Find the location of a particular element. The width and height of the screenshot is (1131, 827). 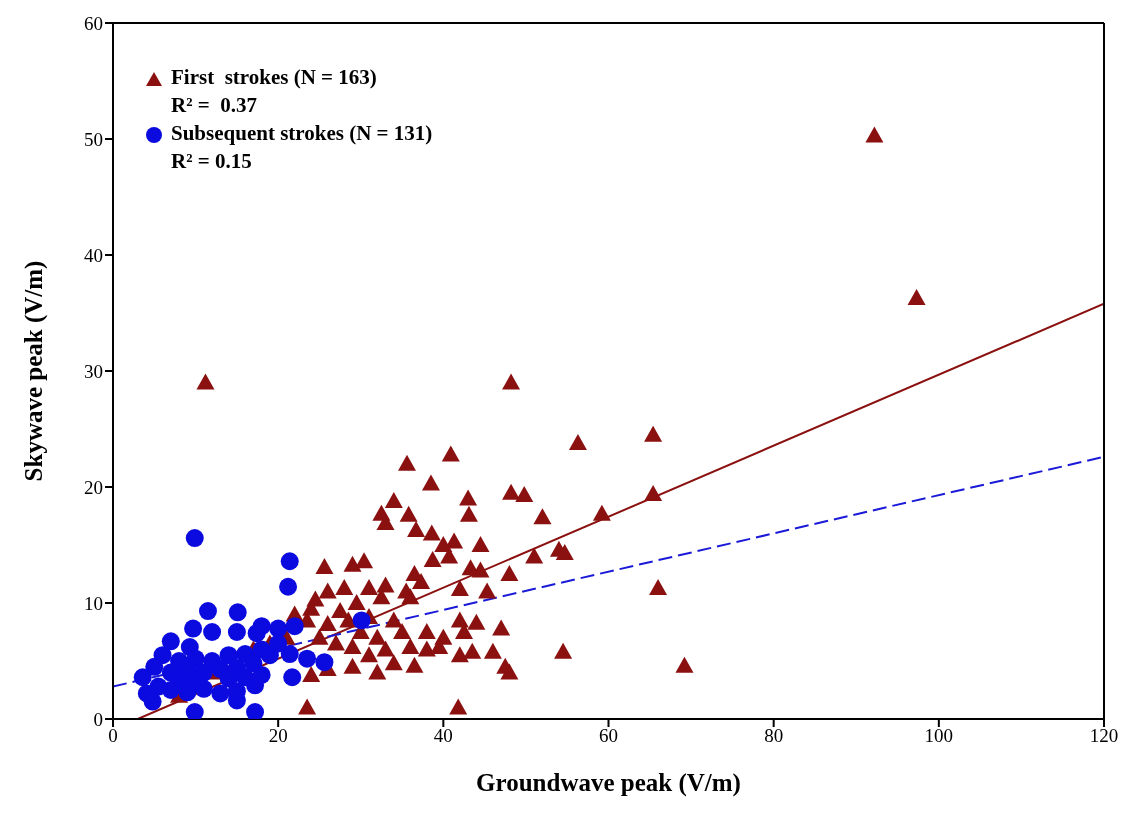

x-tick-label: 80 is located at coordinates (774, 736).